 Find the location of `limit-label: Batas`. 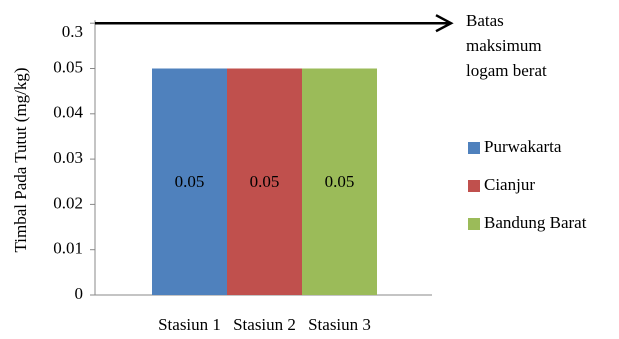

limit-label: Batas is located at coordinates (485, 20).